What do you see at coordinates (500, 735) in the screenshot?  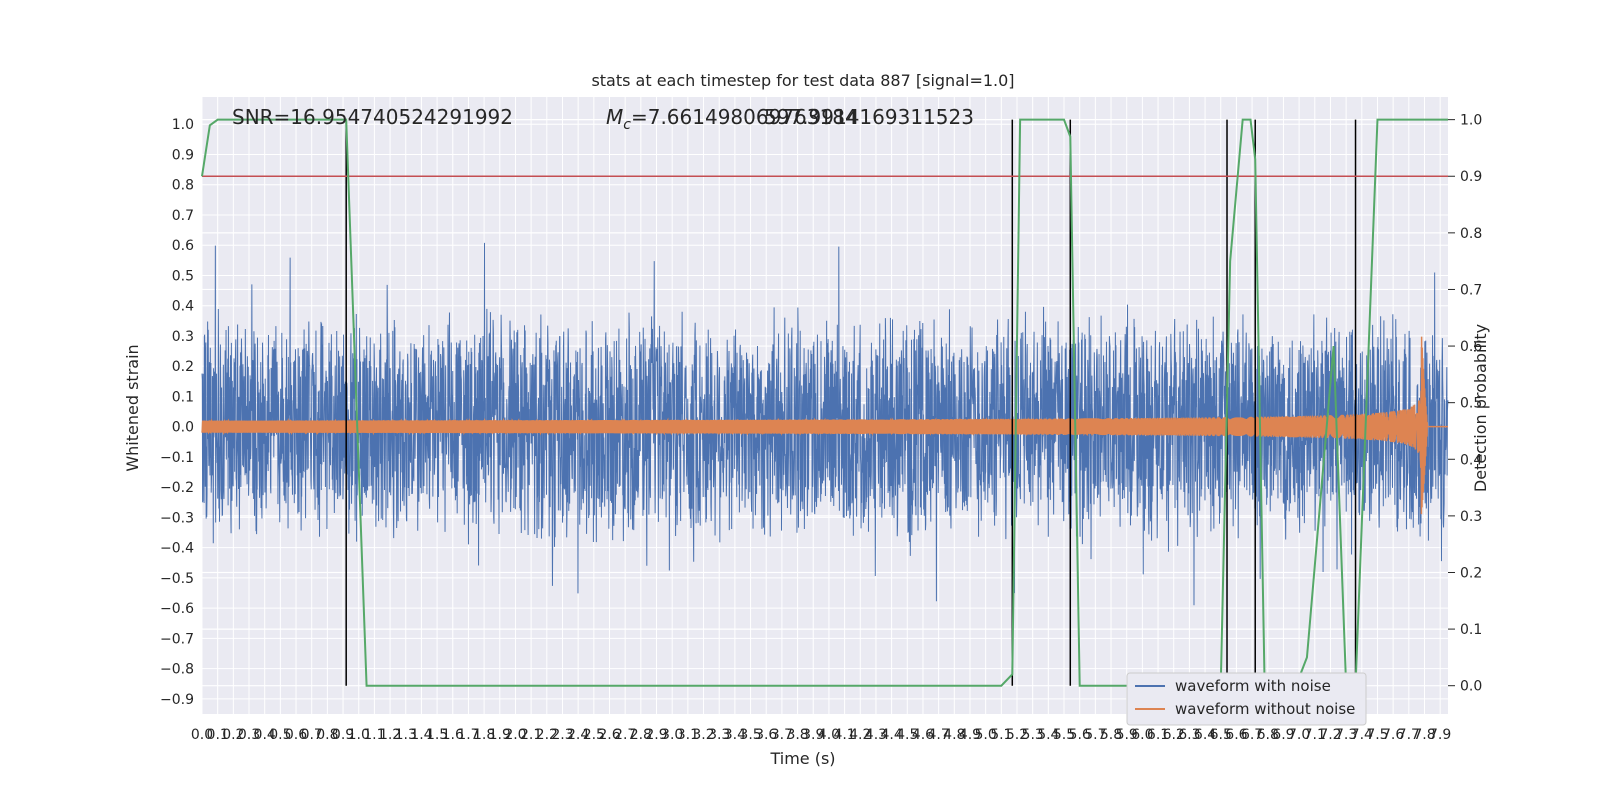 I see `x-tick-label: 1.9` at bounding box center [500, 735].